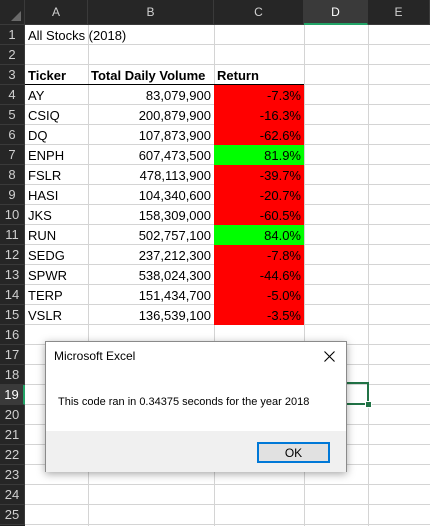  Describe the element at coordinates (282, 155) in the screenshot. I see `return-cell: 81.9%` at that location.